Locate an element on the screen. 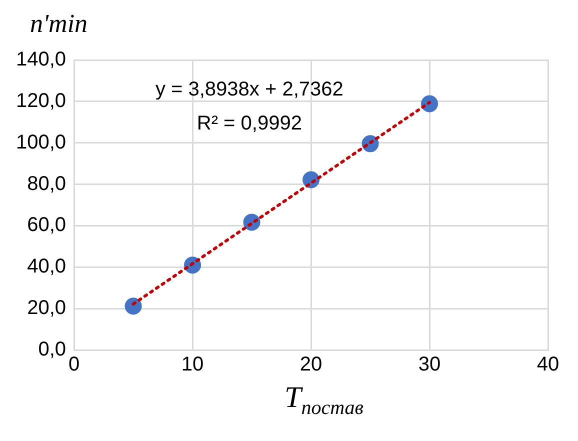  x-tick-label: 20 is located at coordinates (311, 365).